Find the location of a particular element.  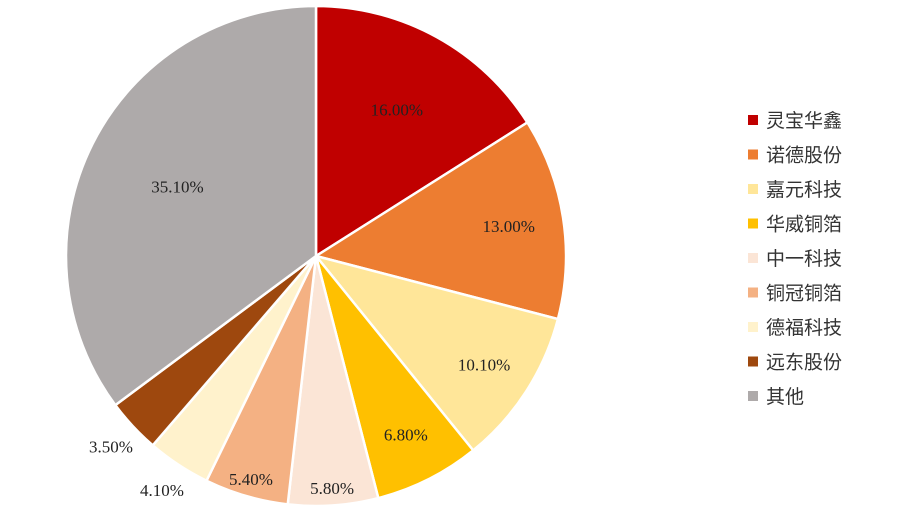

legend-item: 远东股份 is located at coordinates (795, 363).